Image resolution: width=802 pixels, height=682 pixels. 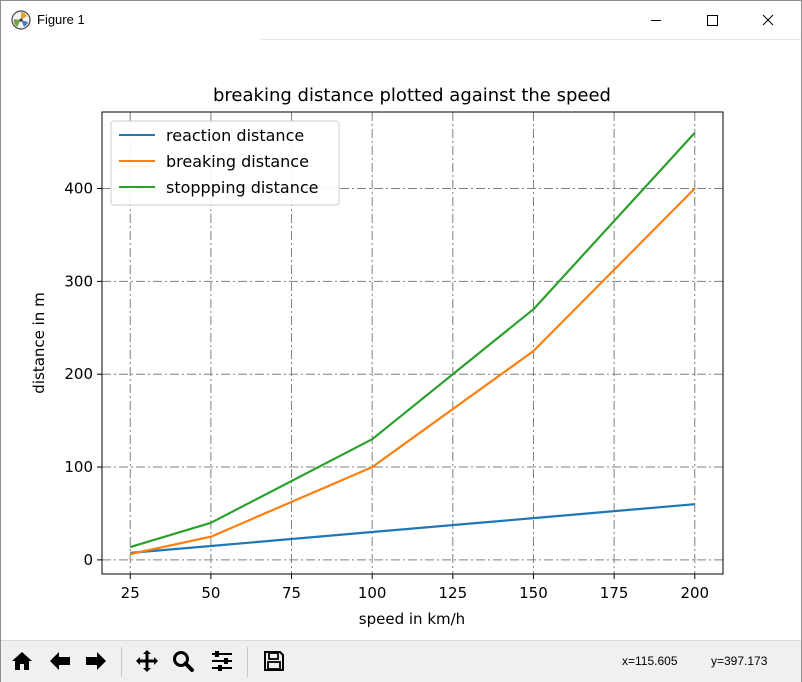 What do you see at coordinates (650, 661) in the screenshot?
I see `cursor-x-readout: x=115.605` at bounding box center [650, 661].